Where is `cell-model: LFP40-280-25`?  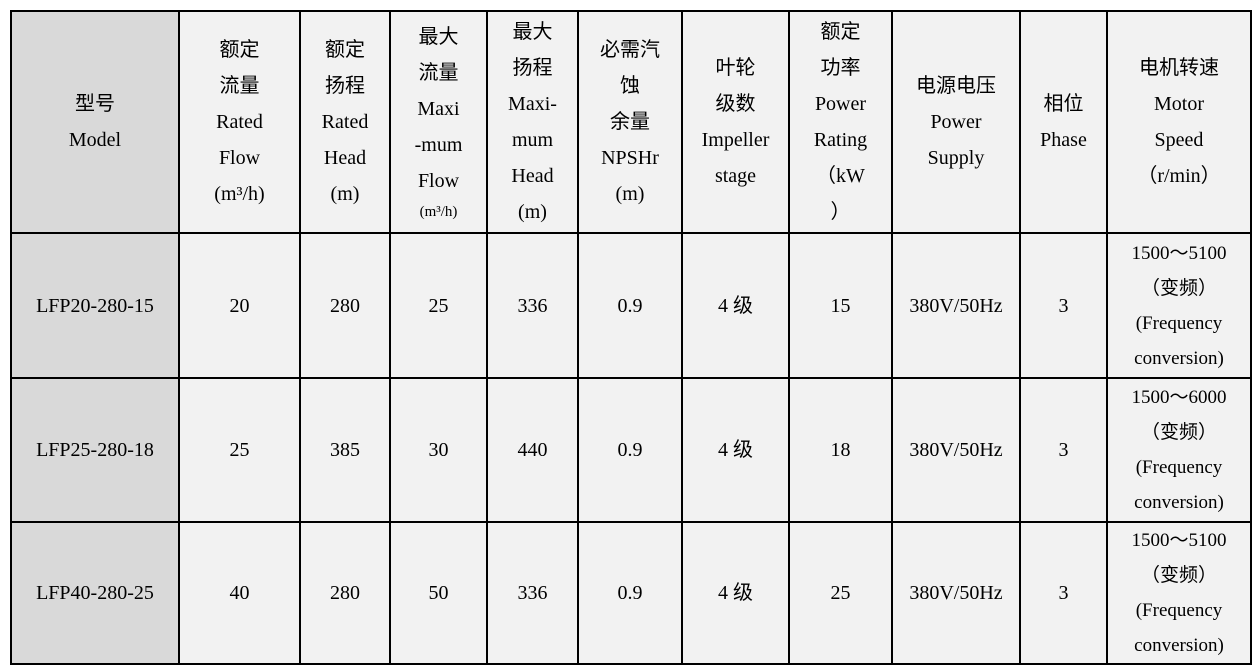 cell-model: LFP40-280-25 is located at coordinates (95, 593).